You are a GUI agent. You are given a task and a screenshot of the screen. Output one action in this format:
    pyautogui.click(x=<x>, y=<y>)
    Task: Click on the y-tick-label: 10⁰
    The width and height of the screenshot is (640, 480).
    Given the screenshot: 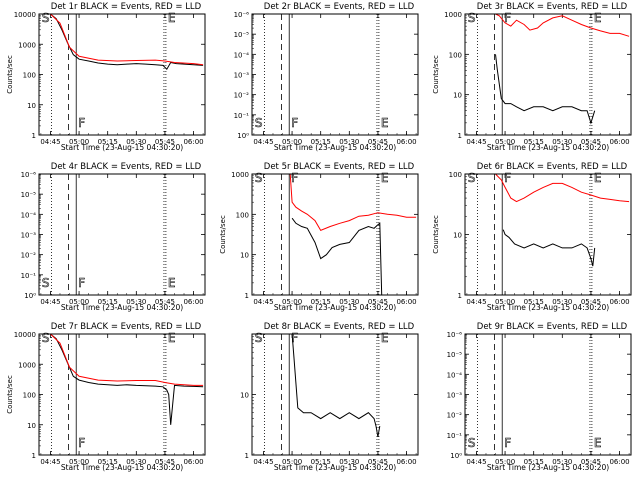 What is the action you would take?
    pyautogui.click(x=243, y=136)
    